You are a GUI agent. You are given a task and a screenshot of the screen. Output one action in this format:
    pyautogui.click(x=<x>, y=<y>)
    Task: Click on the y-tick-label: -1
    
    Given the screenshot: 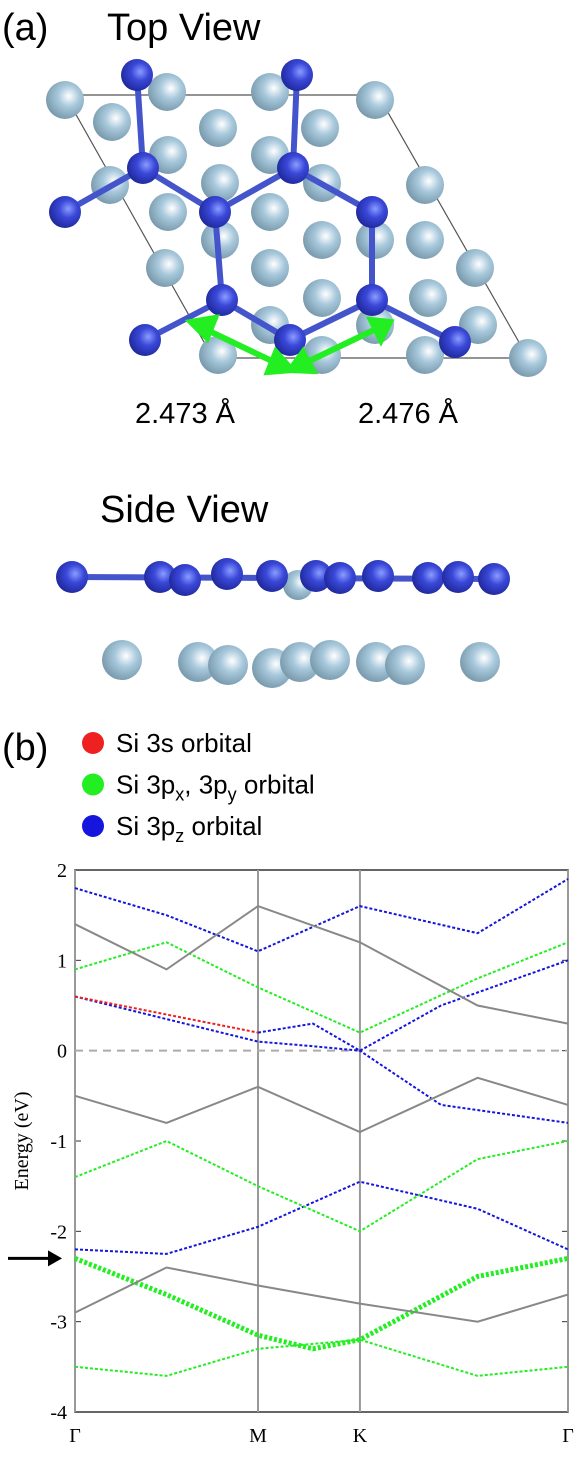 What is the action you would take?
    pyautogui.click(x=58, y=1142)
    